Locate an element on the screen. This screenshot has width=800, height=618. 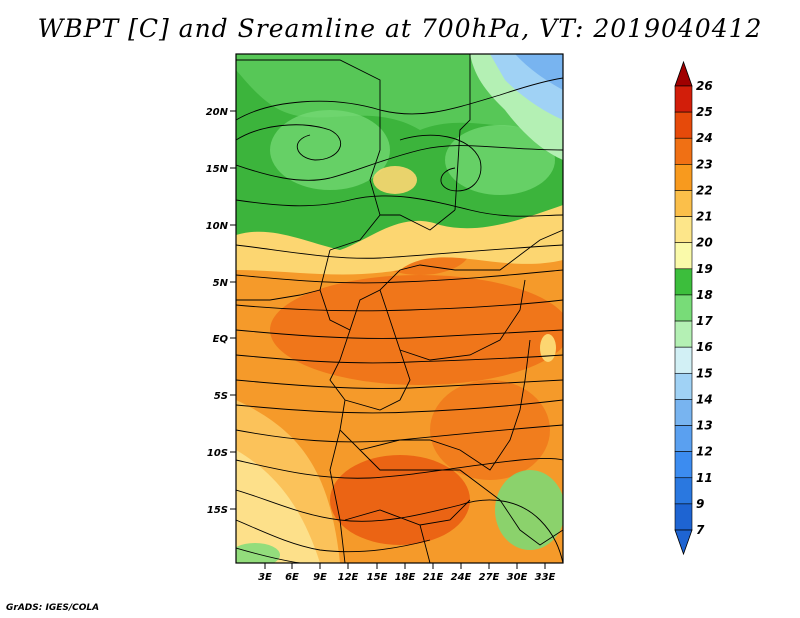
lon-label: 24E is located at coordinates (461, 577).